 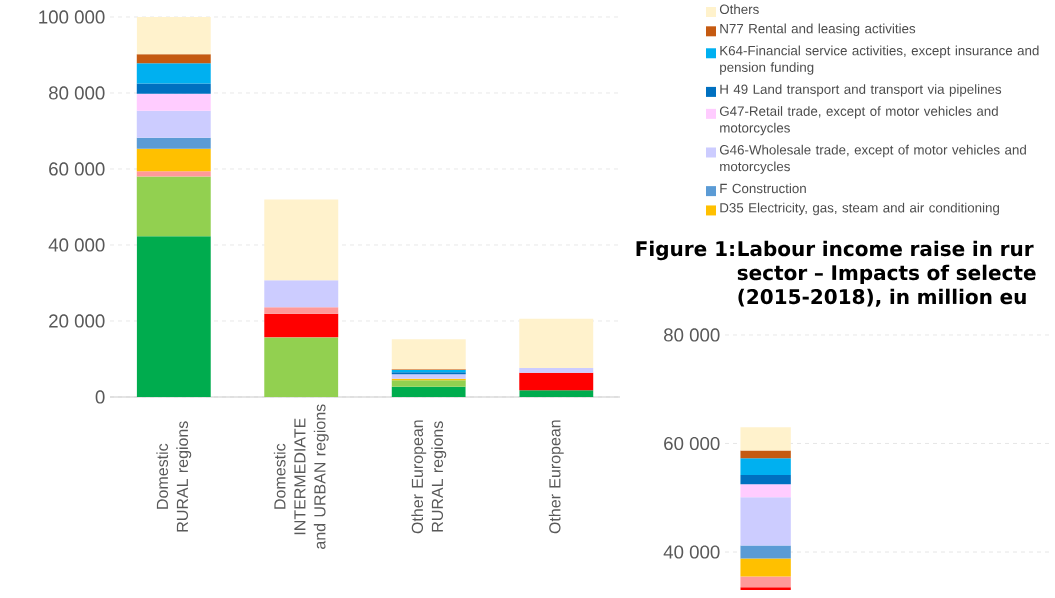 I want to click on y-tick-label: 0, so click(x=100, y=397).